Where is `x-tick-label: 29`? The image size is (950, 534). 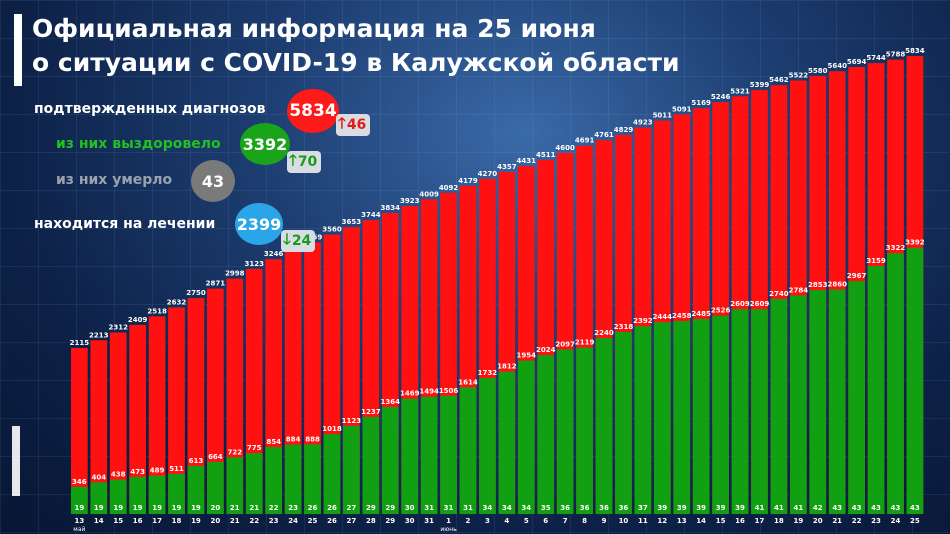 x-tick-label: 29 is located at coordinates (390, 521).